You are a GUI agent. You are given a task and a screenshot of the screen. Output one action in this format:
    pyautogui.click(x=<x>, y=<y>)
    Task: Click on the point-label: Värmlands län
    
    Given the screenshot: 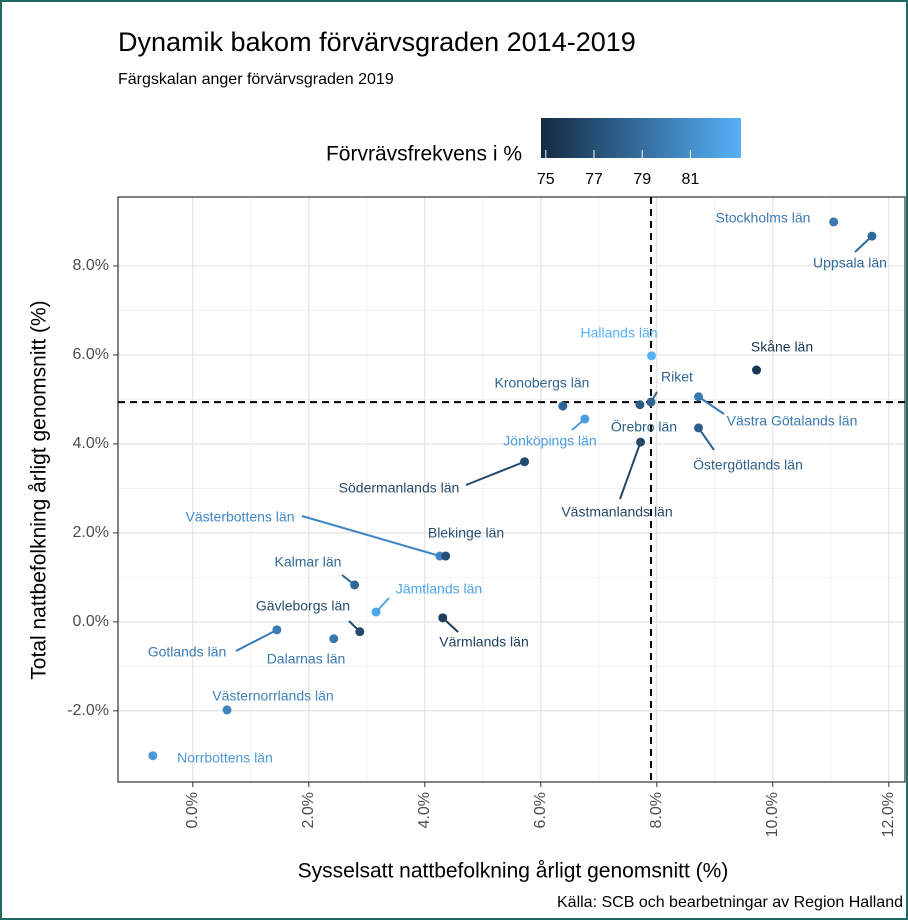 What is the action you would take?
    pyautogui.click(x=484, y=642)
    